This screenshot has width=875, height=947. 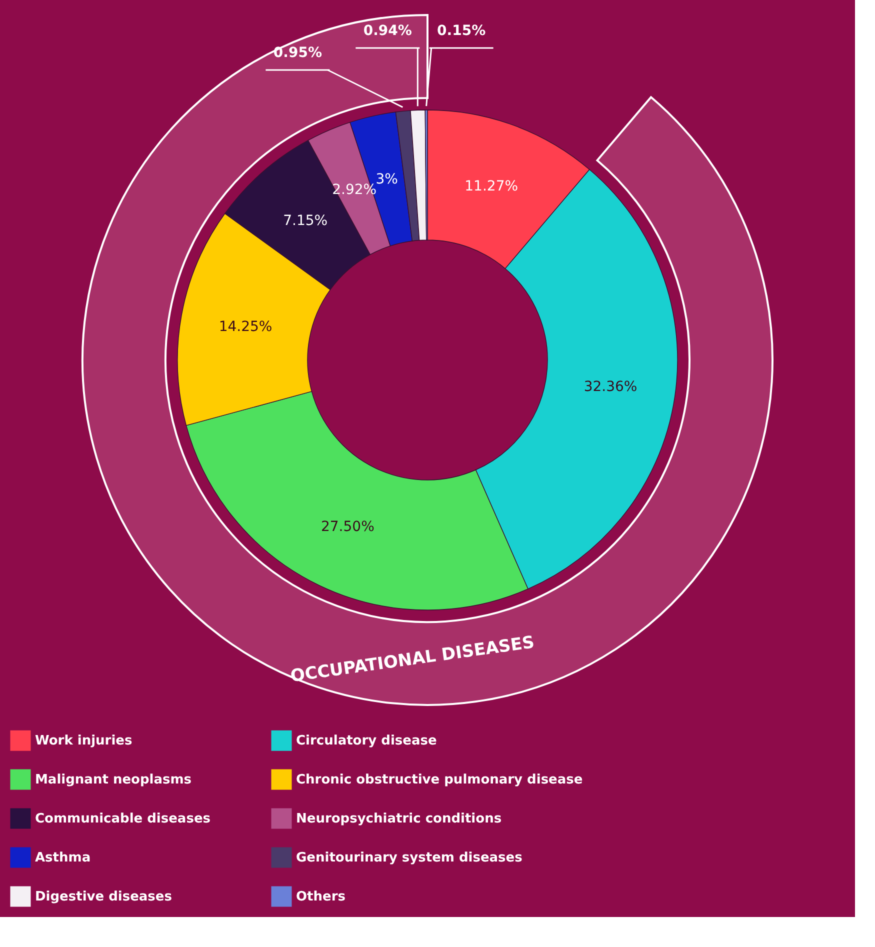 I want to click on legend-label: Circulatory disease, so click(x=366, y=741).